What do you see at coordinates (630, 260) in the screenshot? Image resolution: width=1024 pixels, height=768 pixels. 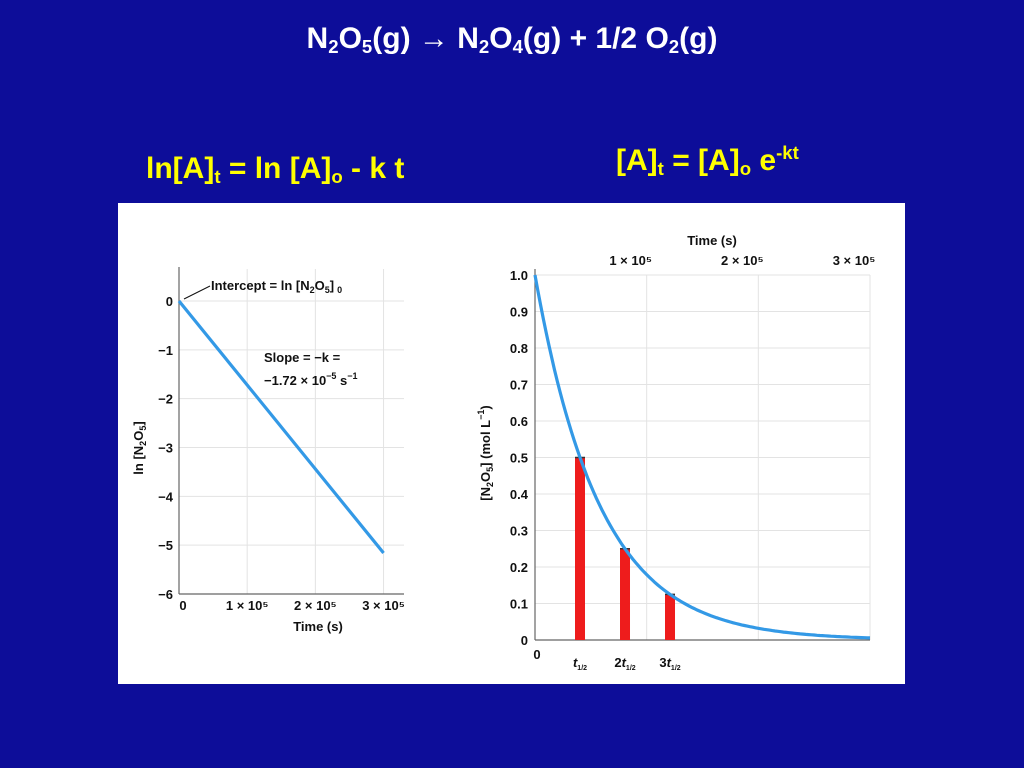 I see `right-top-xtick-label: 1 × 10⁵` at bounding box center [630, 260].